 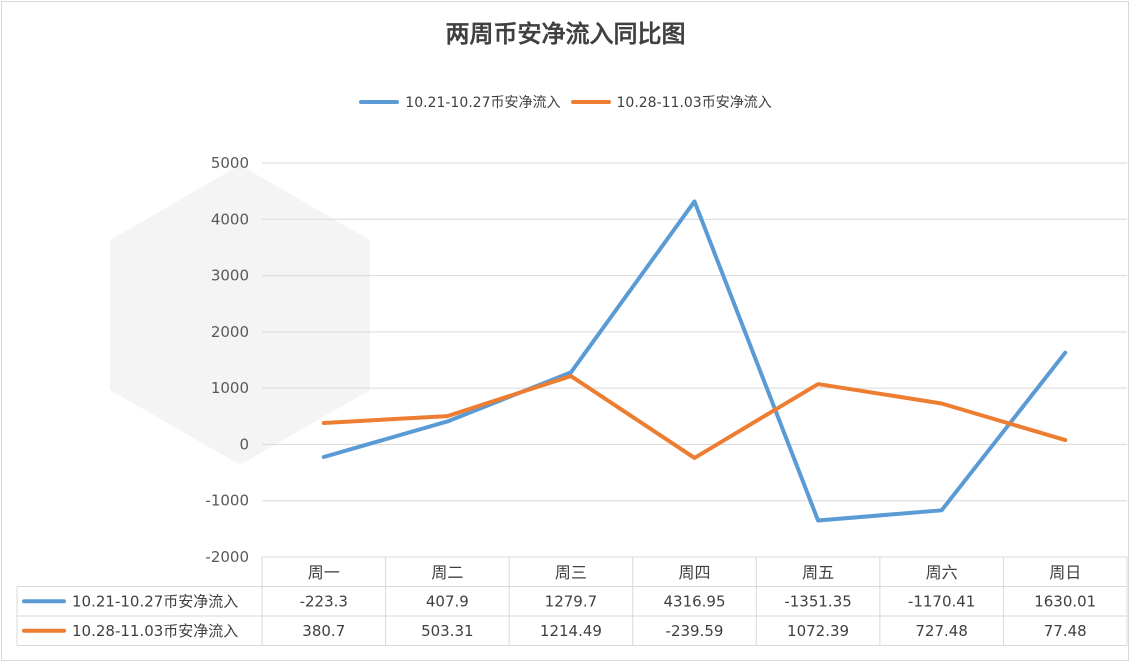 What do you see at coordinates (155, 601) in the screenshot?
I see `table-series-name: 10.21-10.27币安净流入` at bounding box center [155, 601].